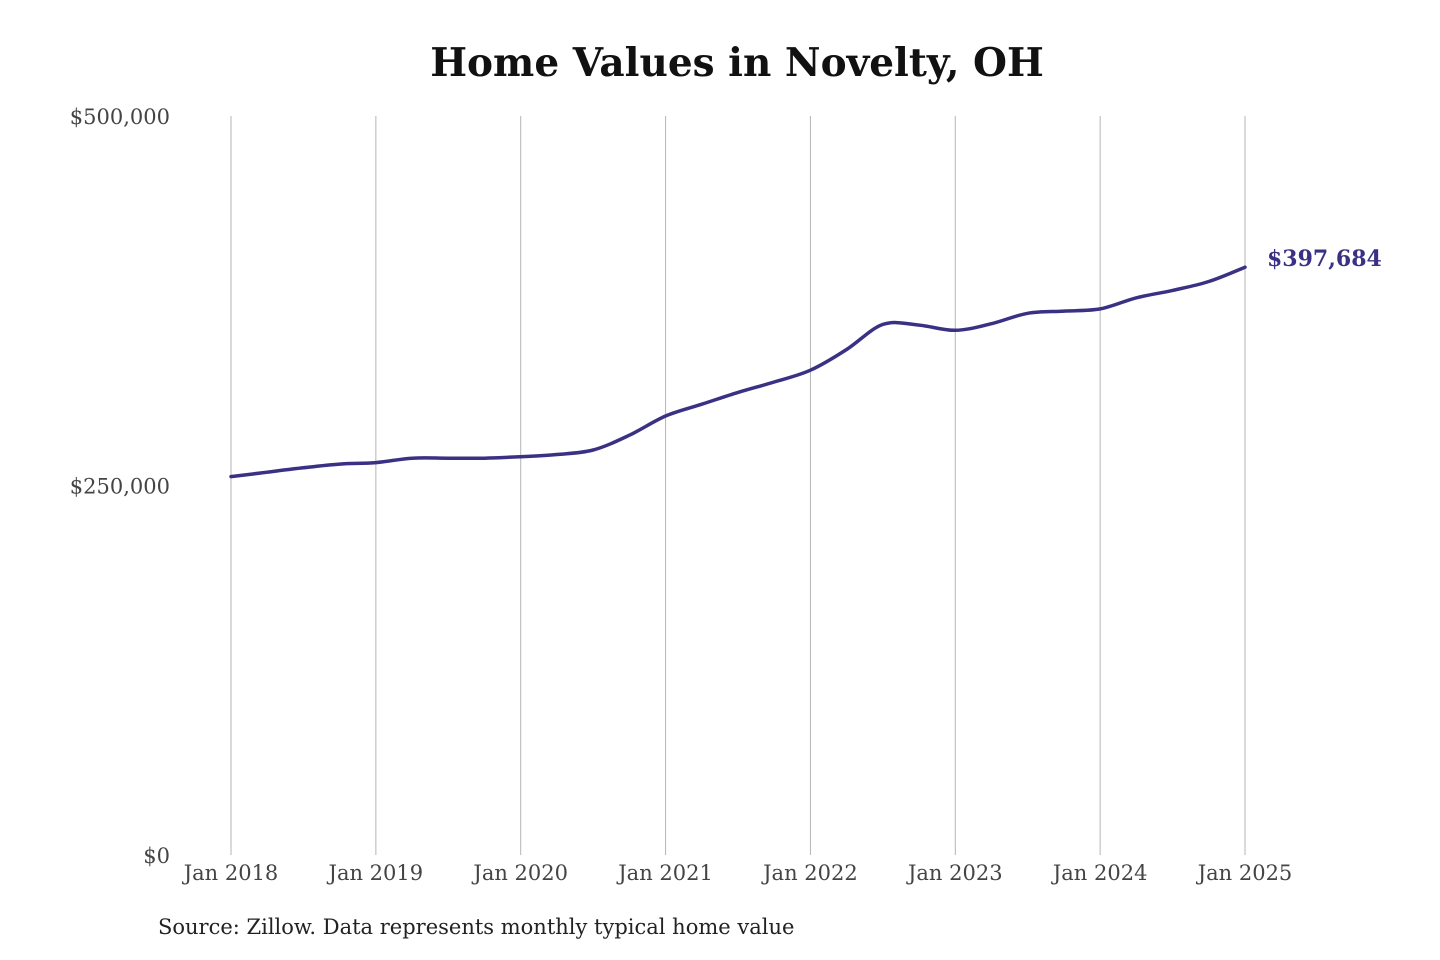 This screenshot has height=960, width=1440. I want to click on x-tick-label: Jan 2023, so click(954, 873).